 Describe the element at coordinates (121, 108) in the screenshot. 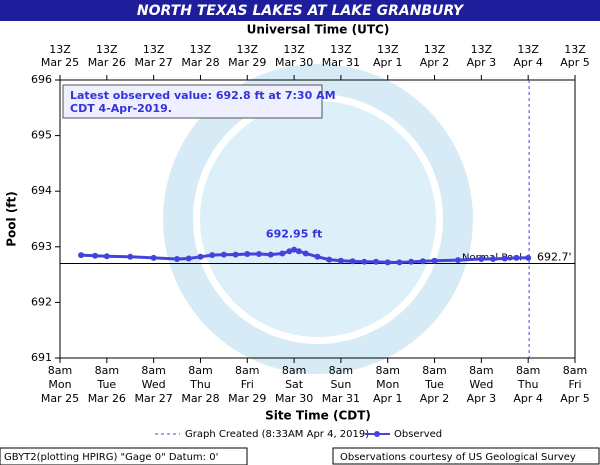

I see `note-line: CDT 4-Apr-2019.` at that location.